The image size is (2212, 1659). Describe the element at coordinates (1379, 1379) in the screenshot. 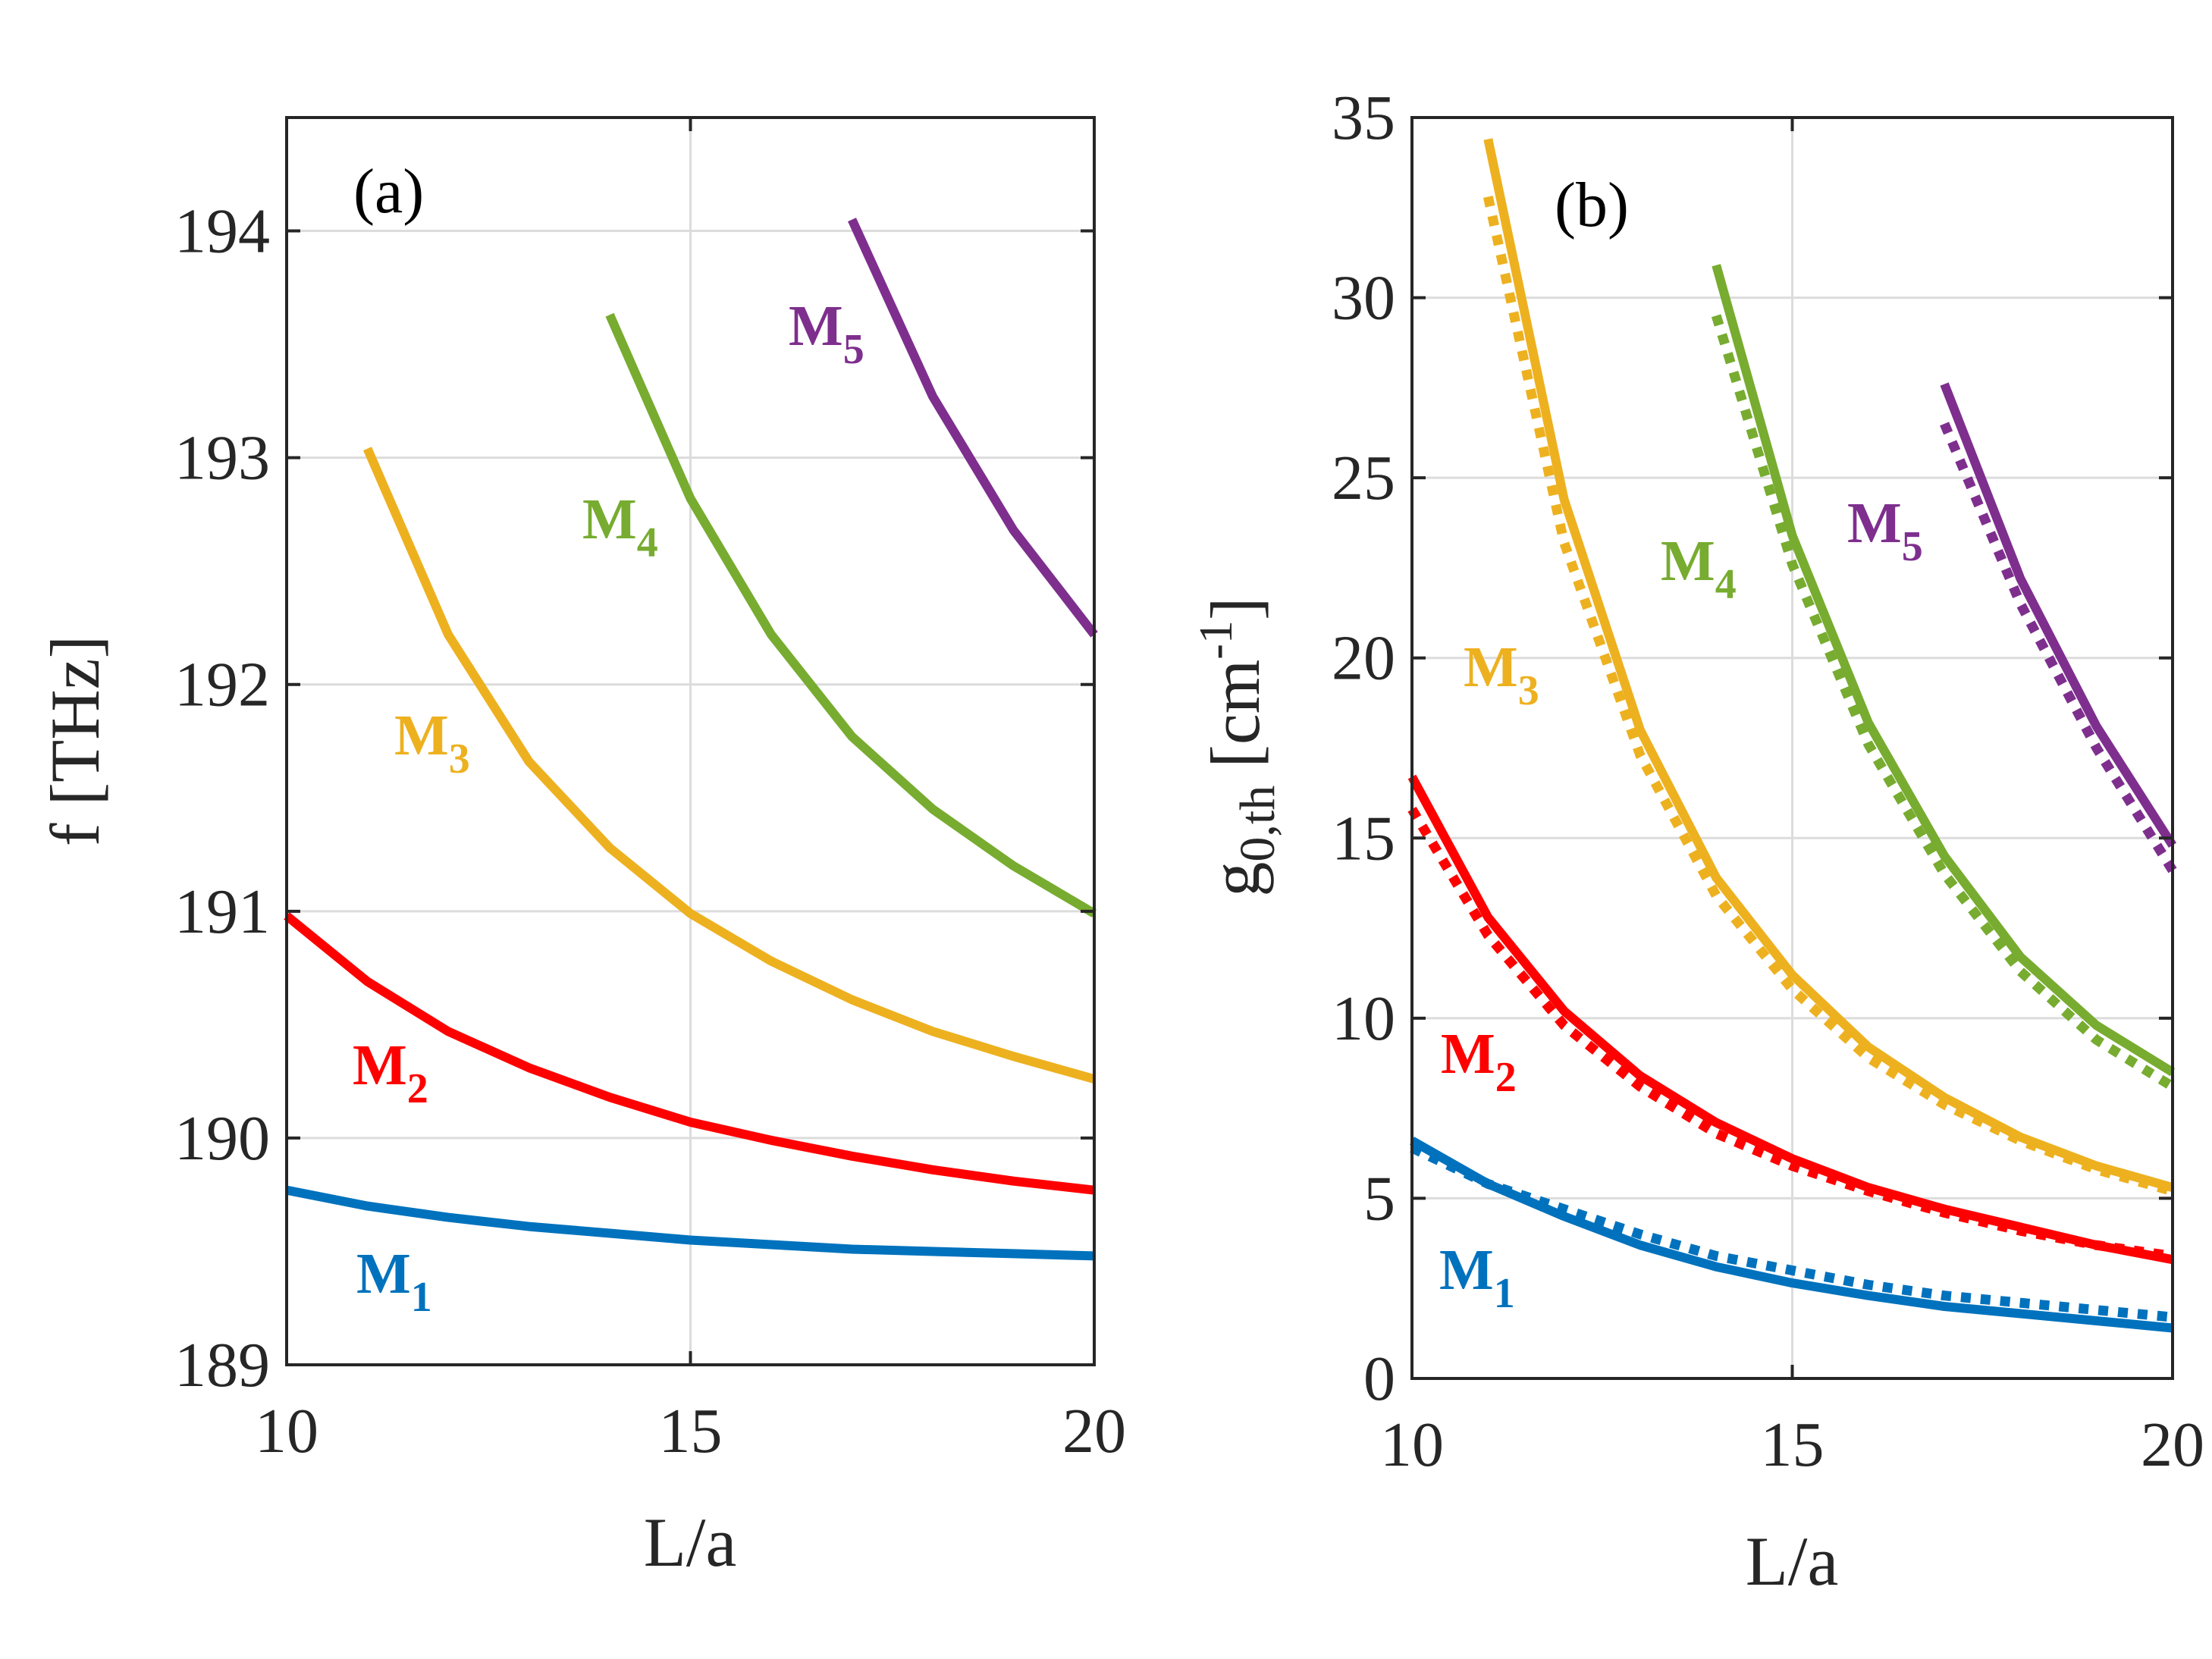

I see `y-tick-label: 0` at that location.